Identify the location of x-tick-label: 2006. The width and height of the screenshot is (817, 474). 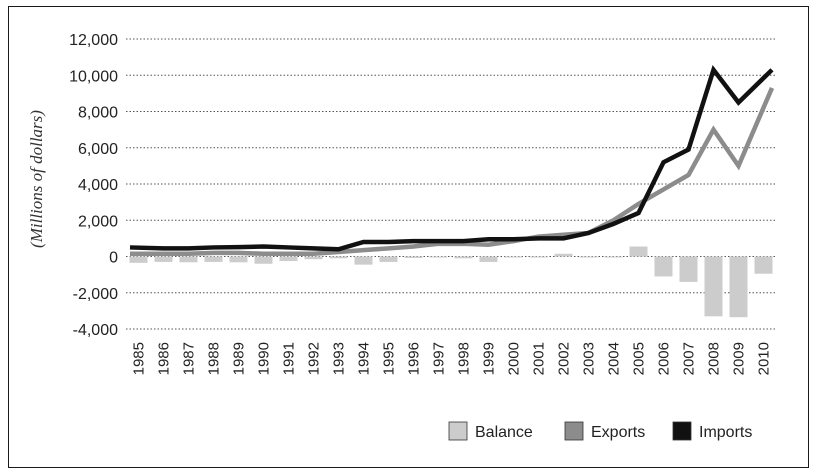
(664, 358).